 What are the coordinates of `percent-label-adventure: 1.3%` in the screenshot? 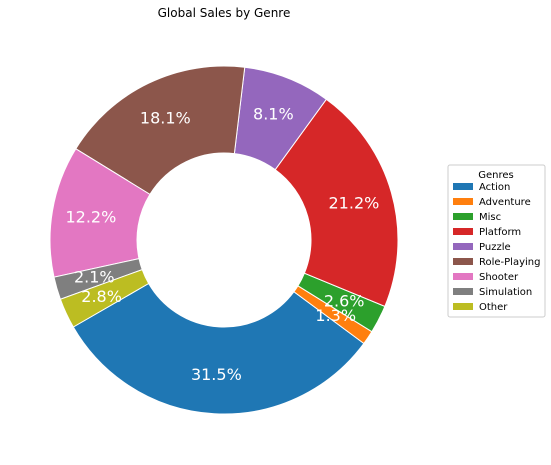 It's located at (335, 315).